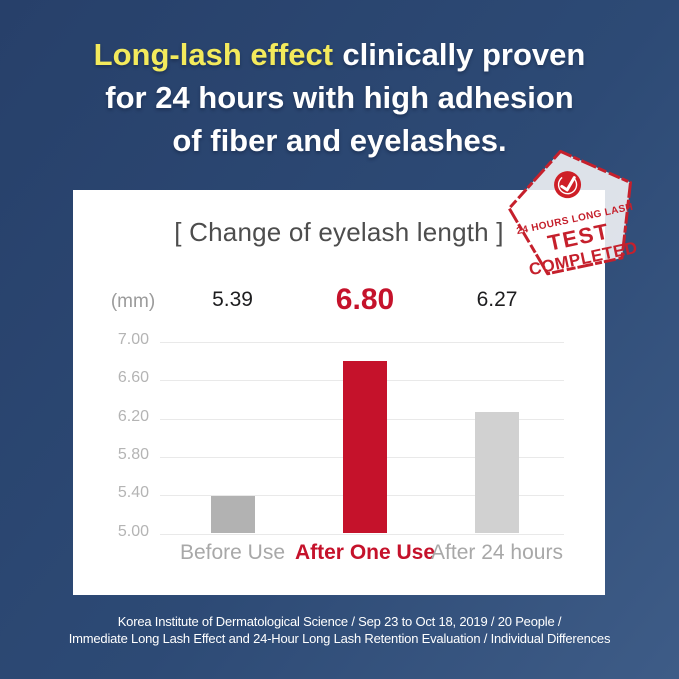 The height and width of the screenshot is (679, 679). I want to click on value-label-0: 5.39, so click(232, 299).